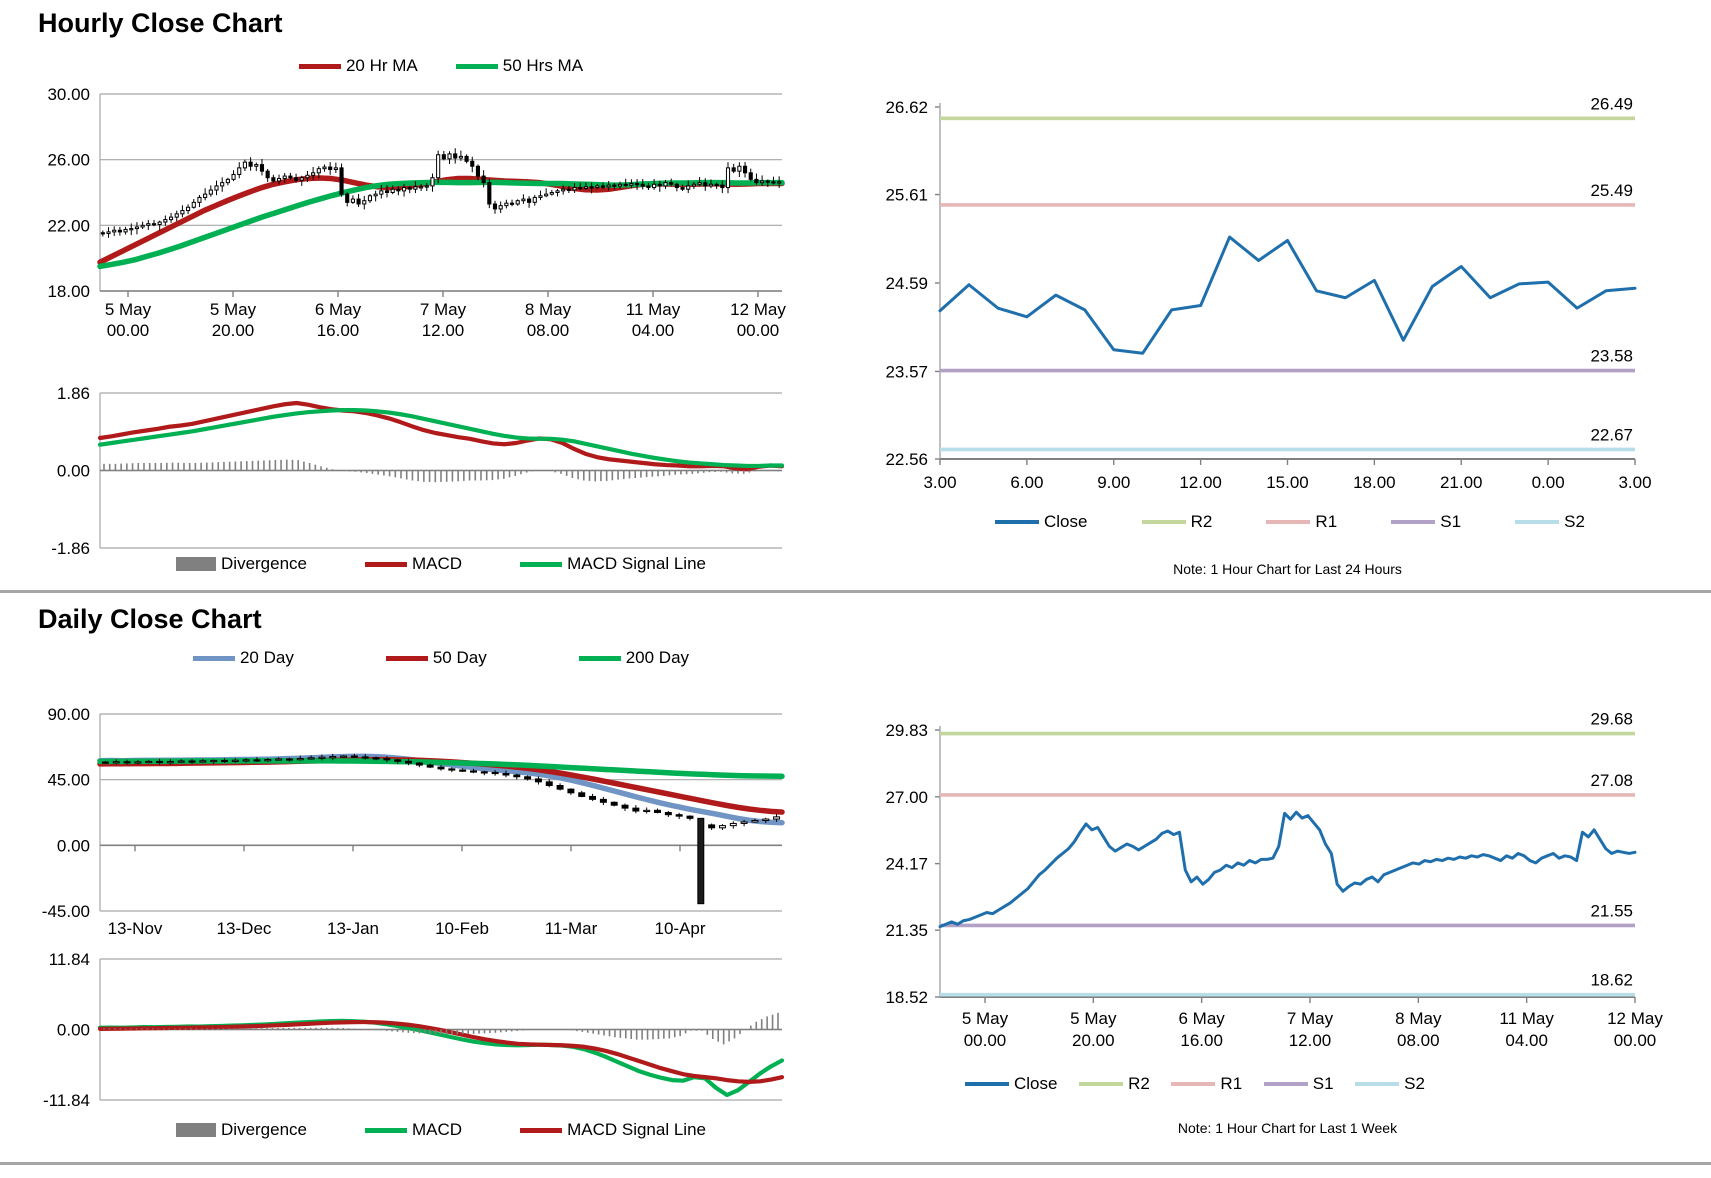  I want to click on svg-text: 21.55, so click(1611, 910).